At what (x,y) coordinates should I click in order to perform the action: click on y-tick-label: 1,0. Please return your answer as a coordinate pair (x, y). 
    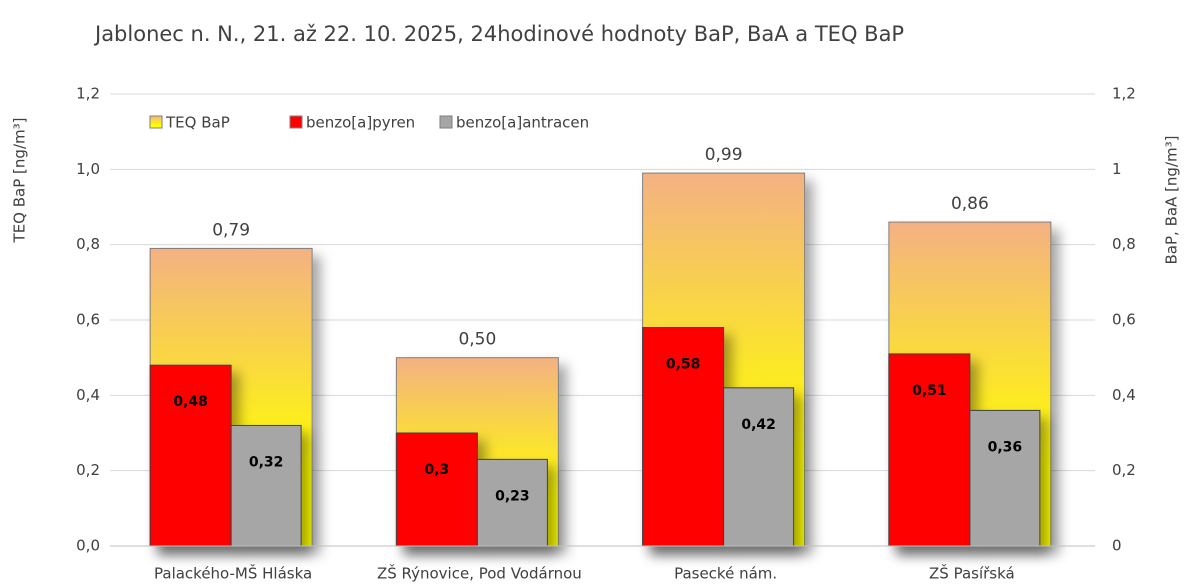
    Looking at the image, I should click on (88, 169).